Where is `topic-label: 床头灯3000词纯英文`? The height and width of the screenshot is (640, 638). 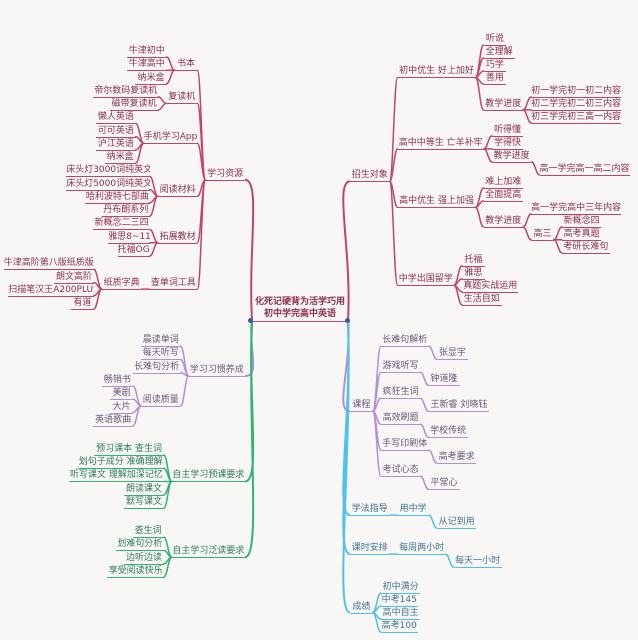
topic-label: 床头灯3000词纯英文 is located at coordinates (108, 171).